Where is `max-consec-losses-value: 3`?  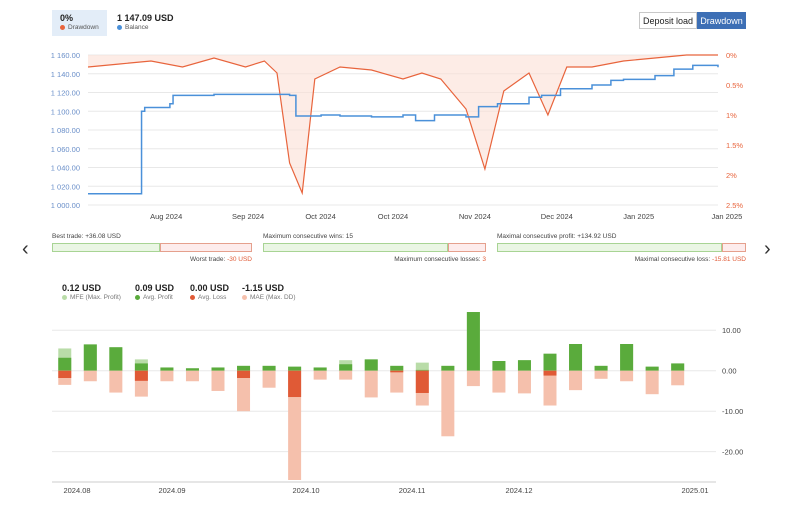 max-consec-losses-value: 3 is located at coordinates (484, 259).